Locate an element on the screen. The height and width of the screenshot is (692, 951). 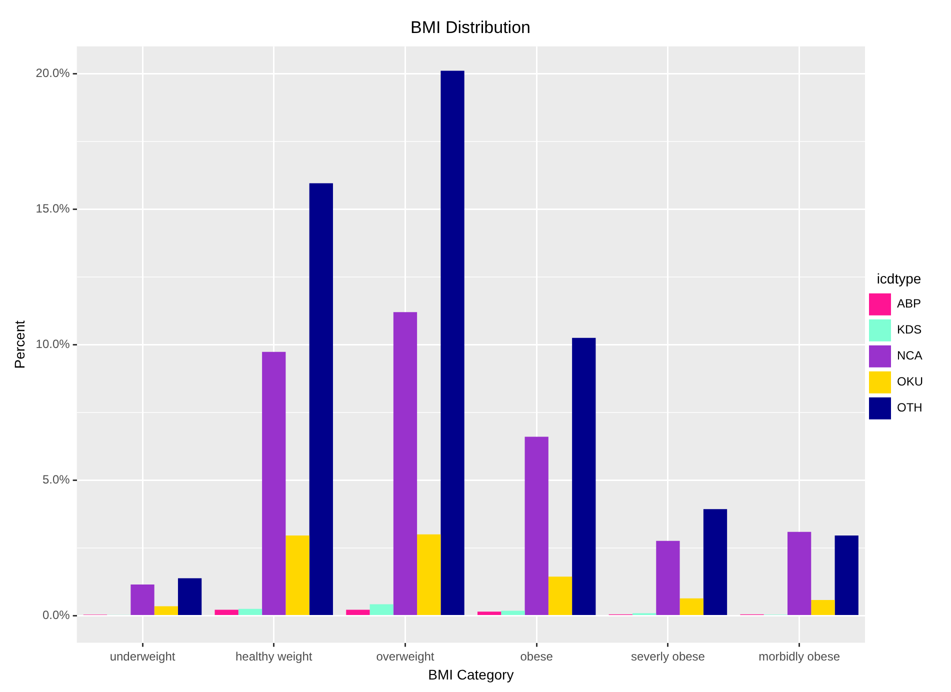
y-tick-label: 0.0% is located at coordinates (56, 615).